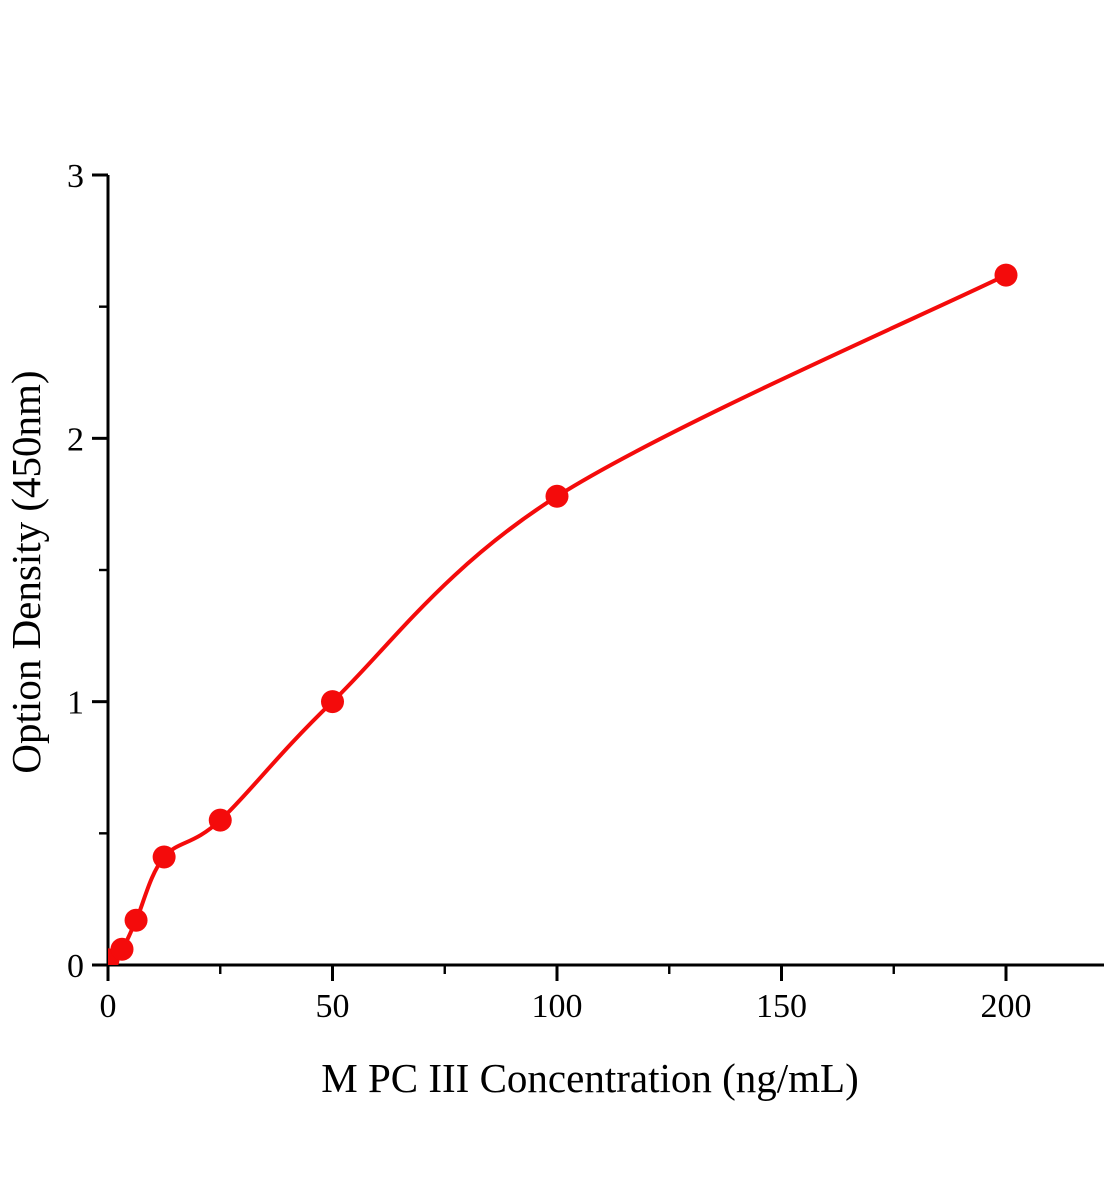 The width and height of the screenshot is (1104, 1200). Describe the element at coordinates (26, 571) in the screenshot. I see `y-axis-title: Option Density (450nm)` at that location.